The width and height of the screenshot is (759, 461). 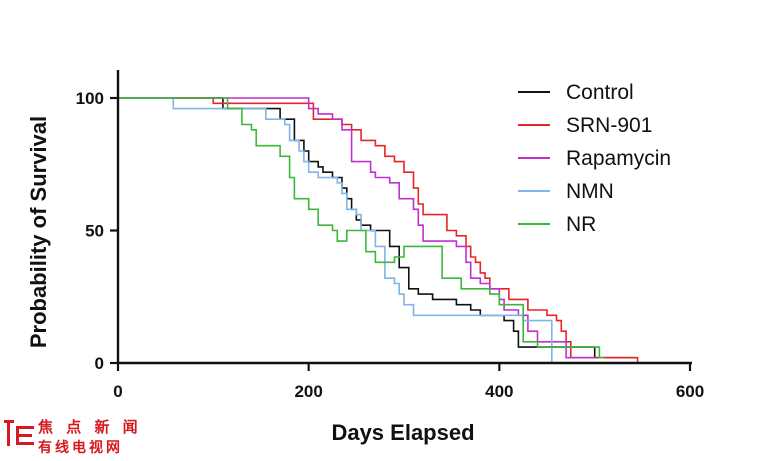 What do you see at coordinates (90, 98) in the screenshot?
I see `y-tick-label: 100` at bounding box center [90, 98].